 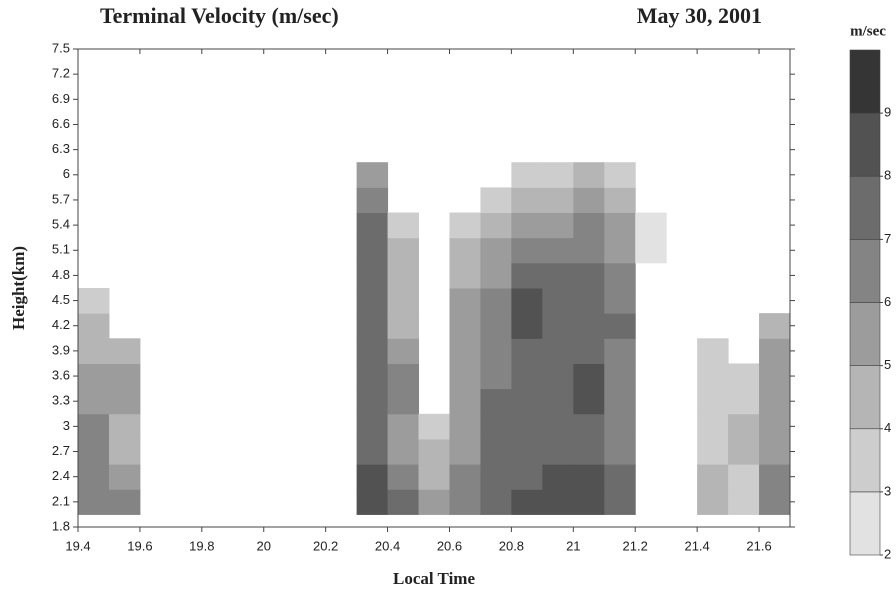 I want to click on colorbar-tick-label: 4, so click(x=887, y=427).